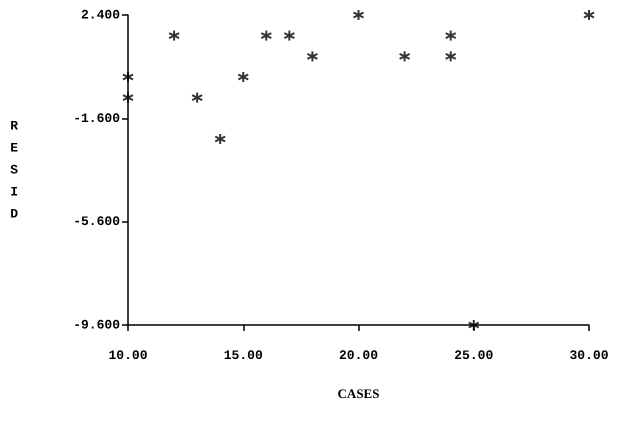  Describe the element at coordinates (128, 355) in the screenshot. I see `x-tick-label: 10.00` at that location.